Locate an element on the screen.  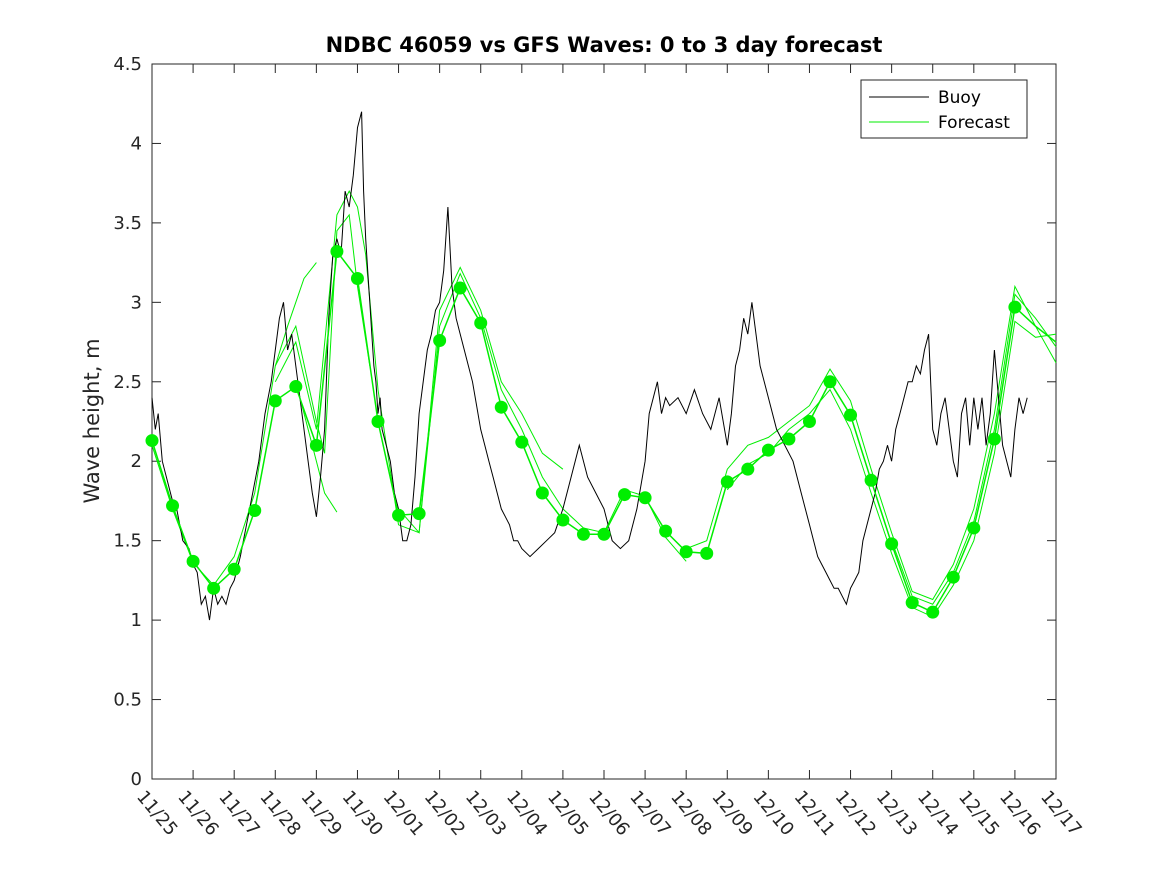
y-tick-label: 2.5 is located at coordinates (127, 382).